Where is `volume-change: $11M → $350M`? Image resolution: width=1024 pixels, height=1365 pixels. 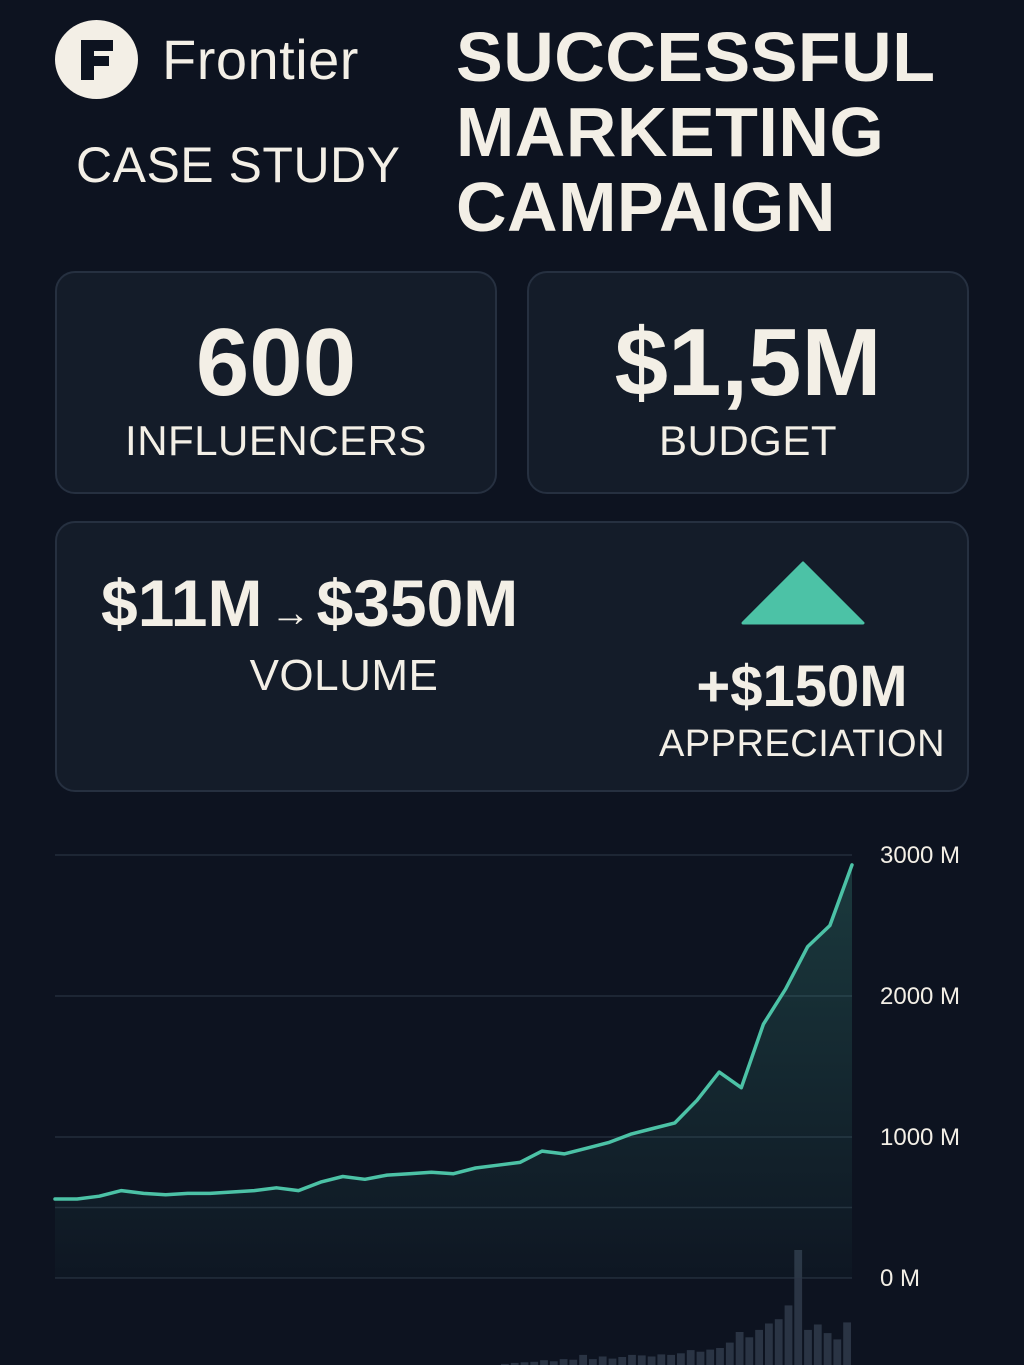
volume-change: $11M → $350M is located at coordinates (309, 603).